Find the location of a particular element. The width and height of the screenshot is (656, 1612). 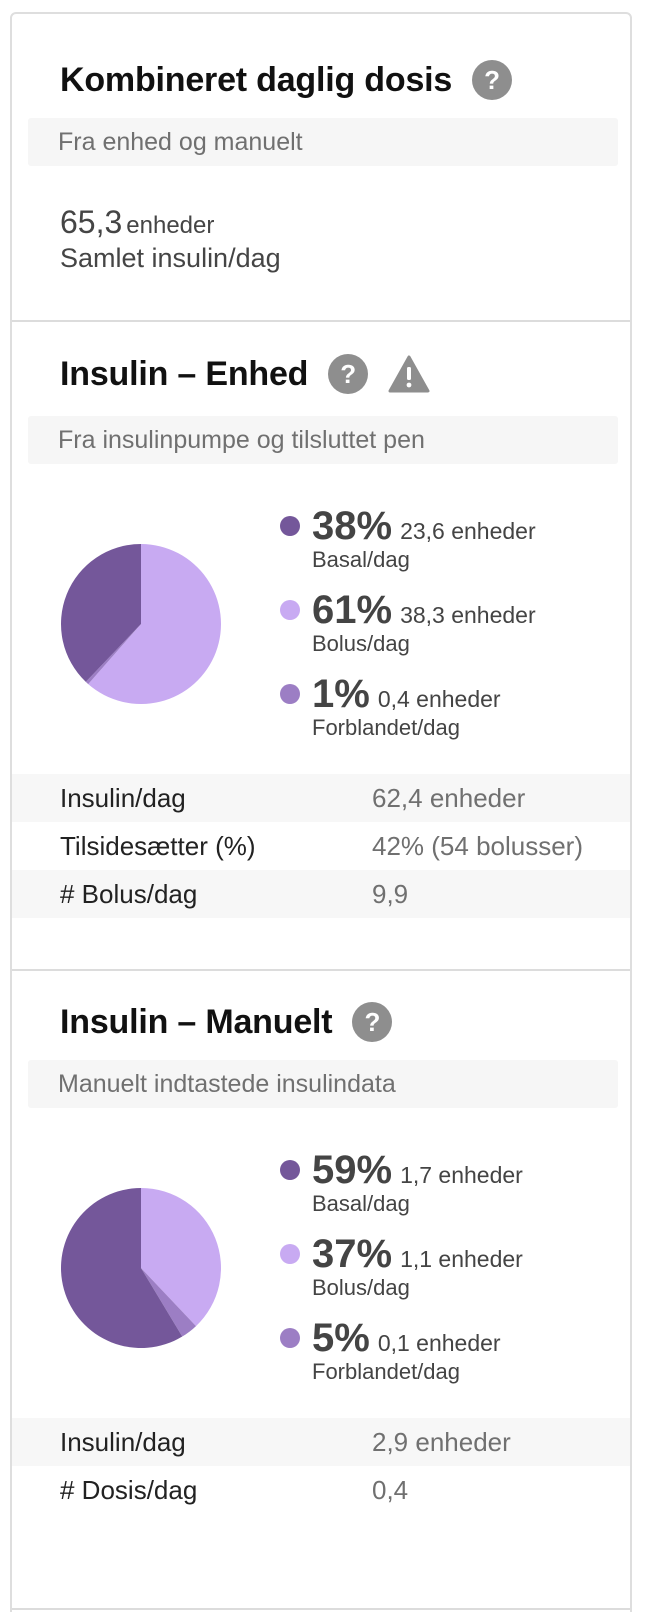

combined-total-value: 65,3 is located at coordinates (91, 222).